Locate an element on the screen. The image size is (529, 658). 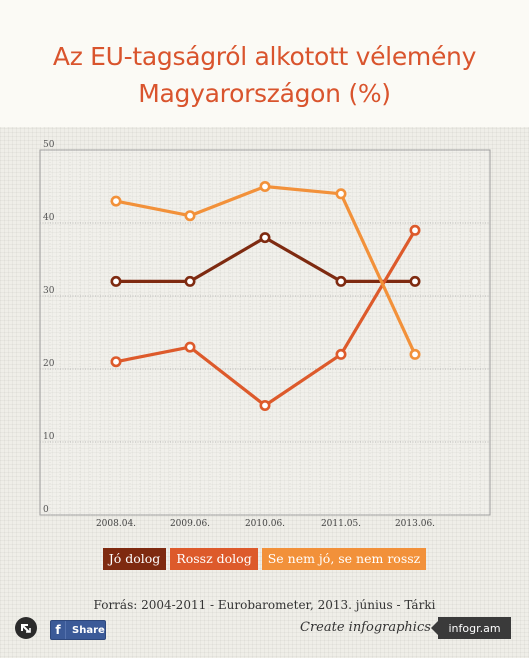
y-tick-label: 40 is located at coordinates (49, 218).